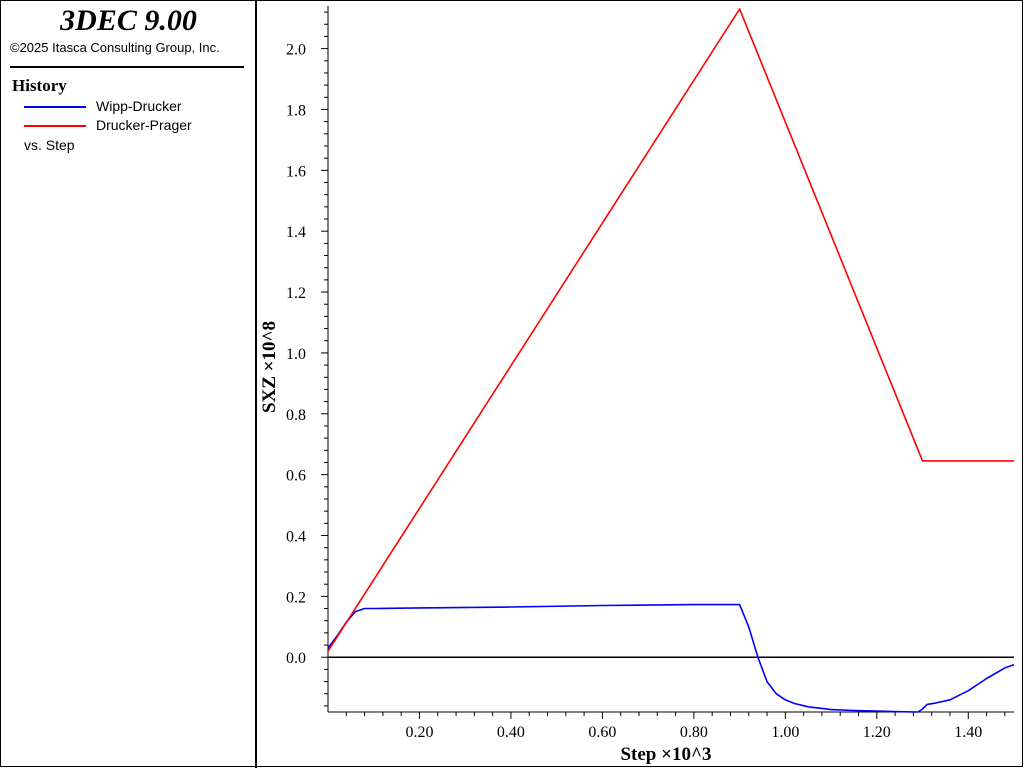  Describe the element at coordinates (671, 658) in the screenshot. I see `series-line-wipp-drucker` at that location.